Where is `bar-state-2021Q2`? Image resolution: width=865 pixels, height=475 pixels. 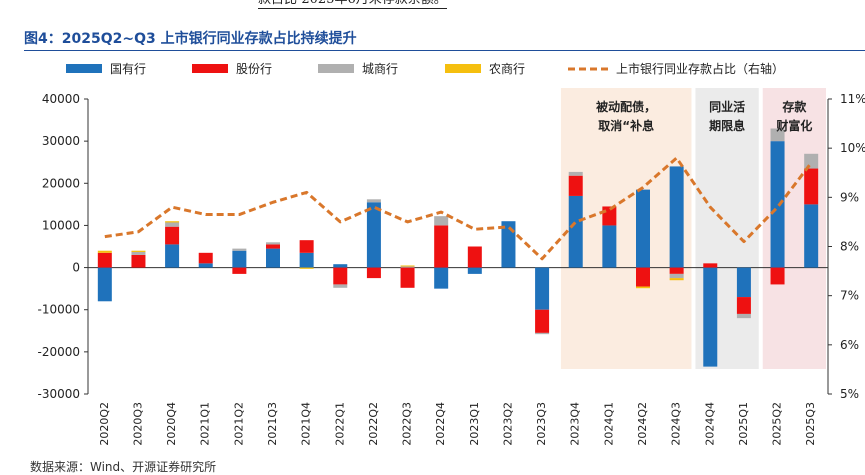
bar-state-2021Q2 is located at coordinates (239, 259).